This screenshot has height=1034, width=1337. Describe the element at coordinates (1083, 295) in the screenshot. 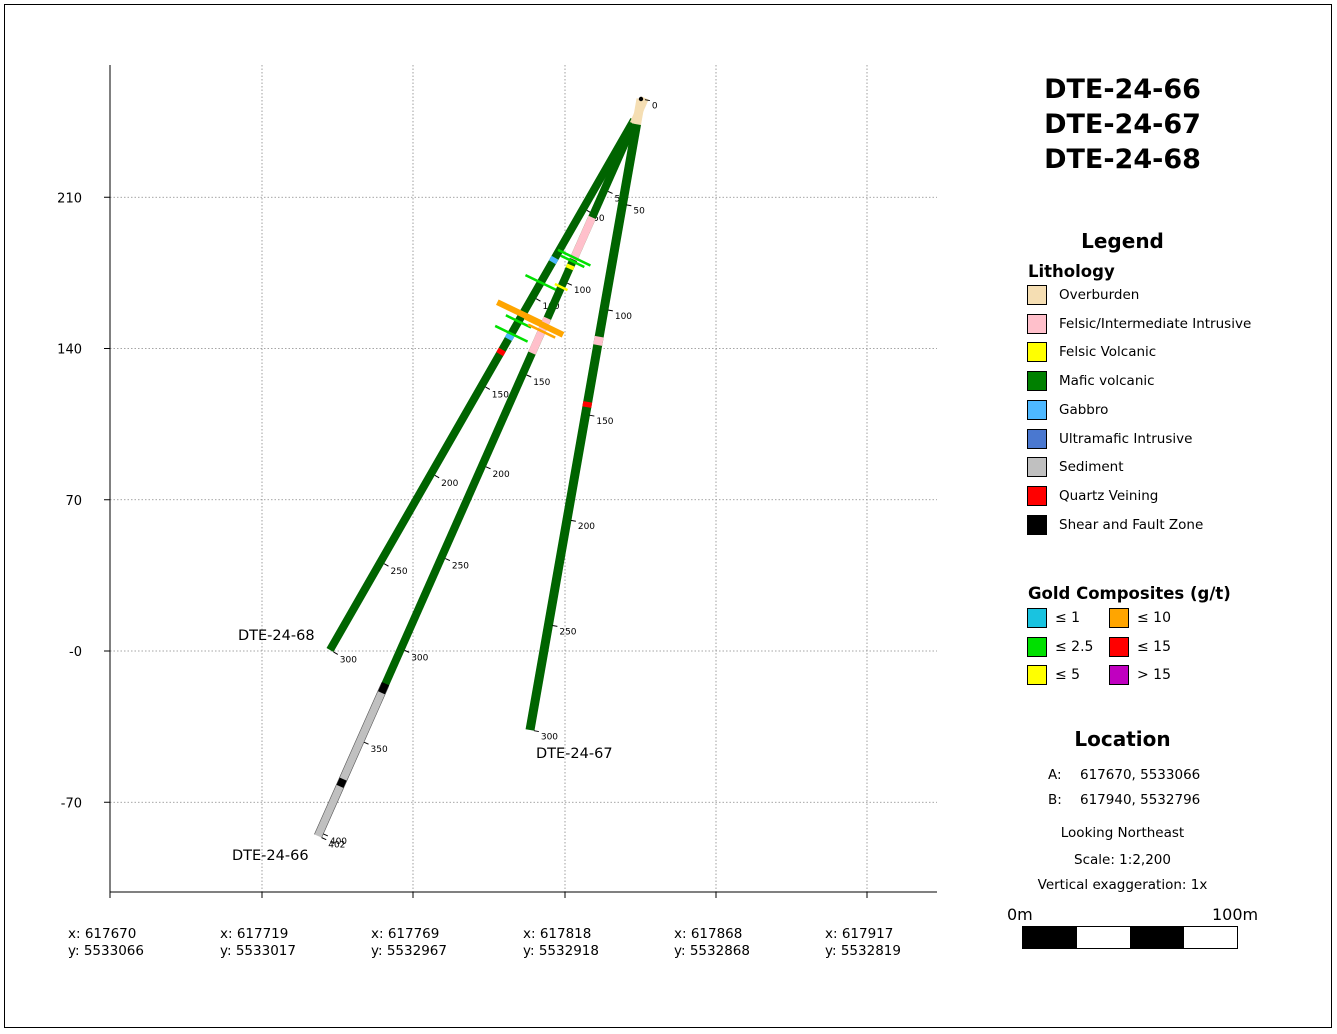

I see `lithology-item: Overburden` at that location.